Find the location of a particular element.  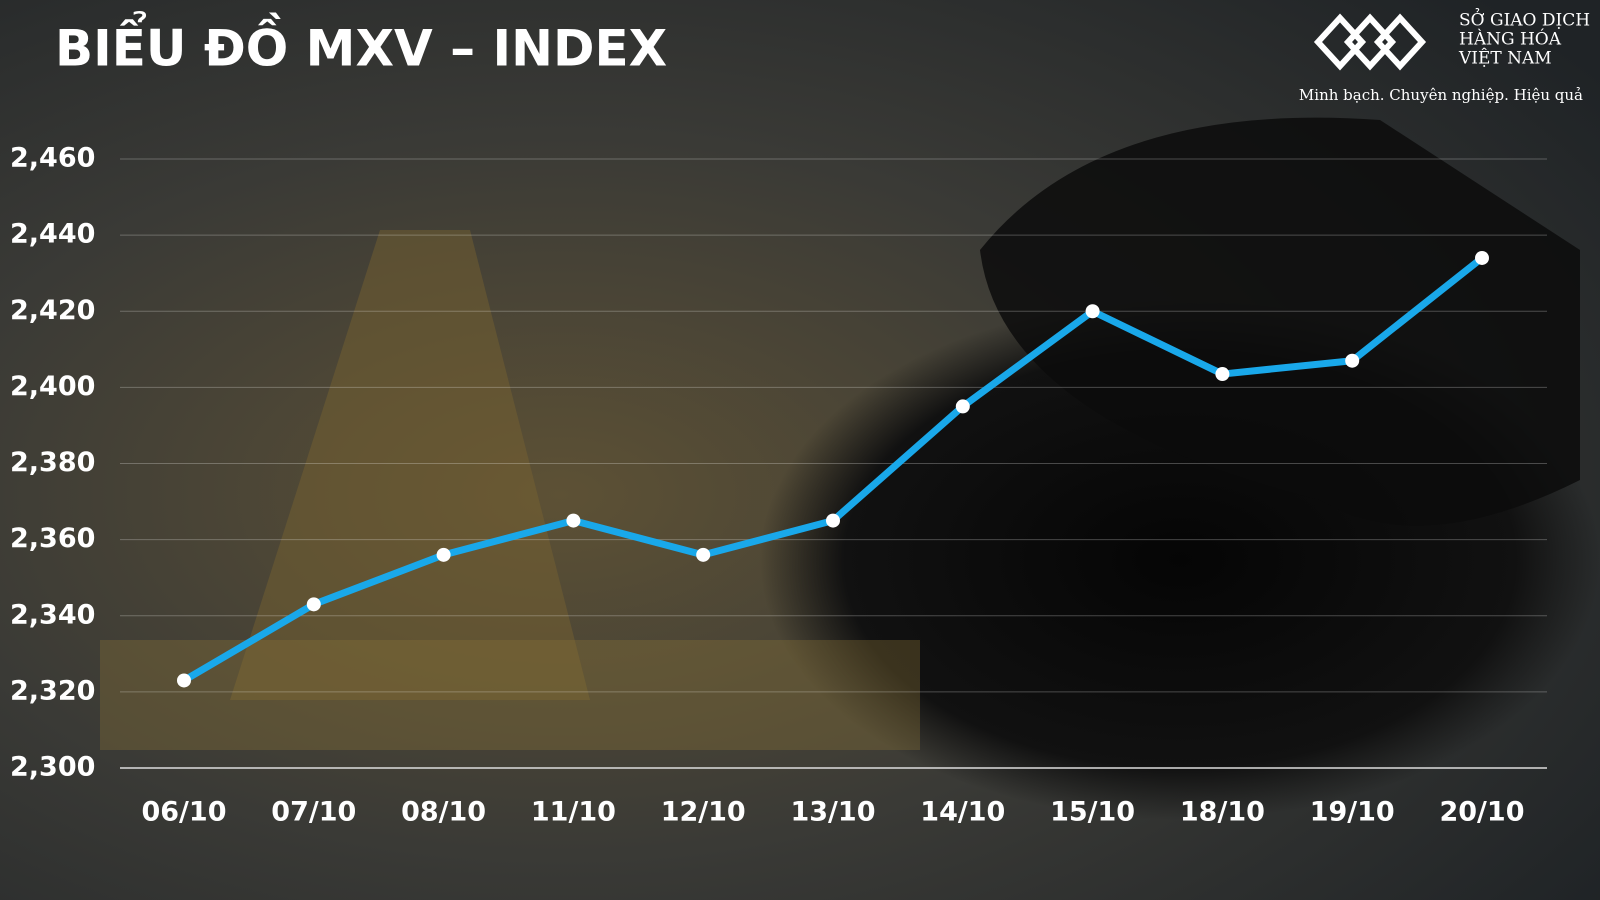

pump-base is located at coordinates (510, 695).